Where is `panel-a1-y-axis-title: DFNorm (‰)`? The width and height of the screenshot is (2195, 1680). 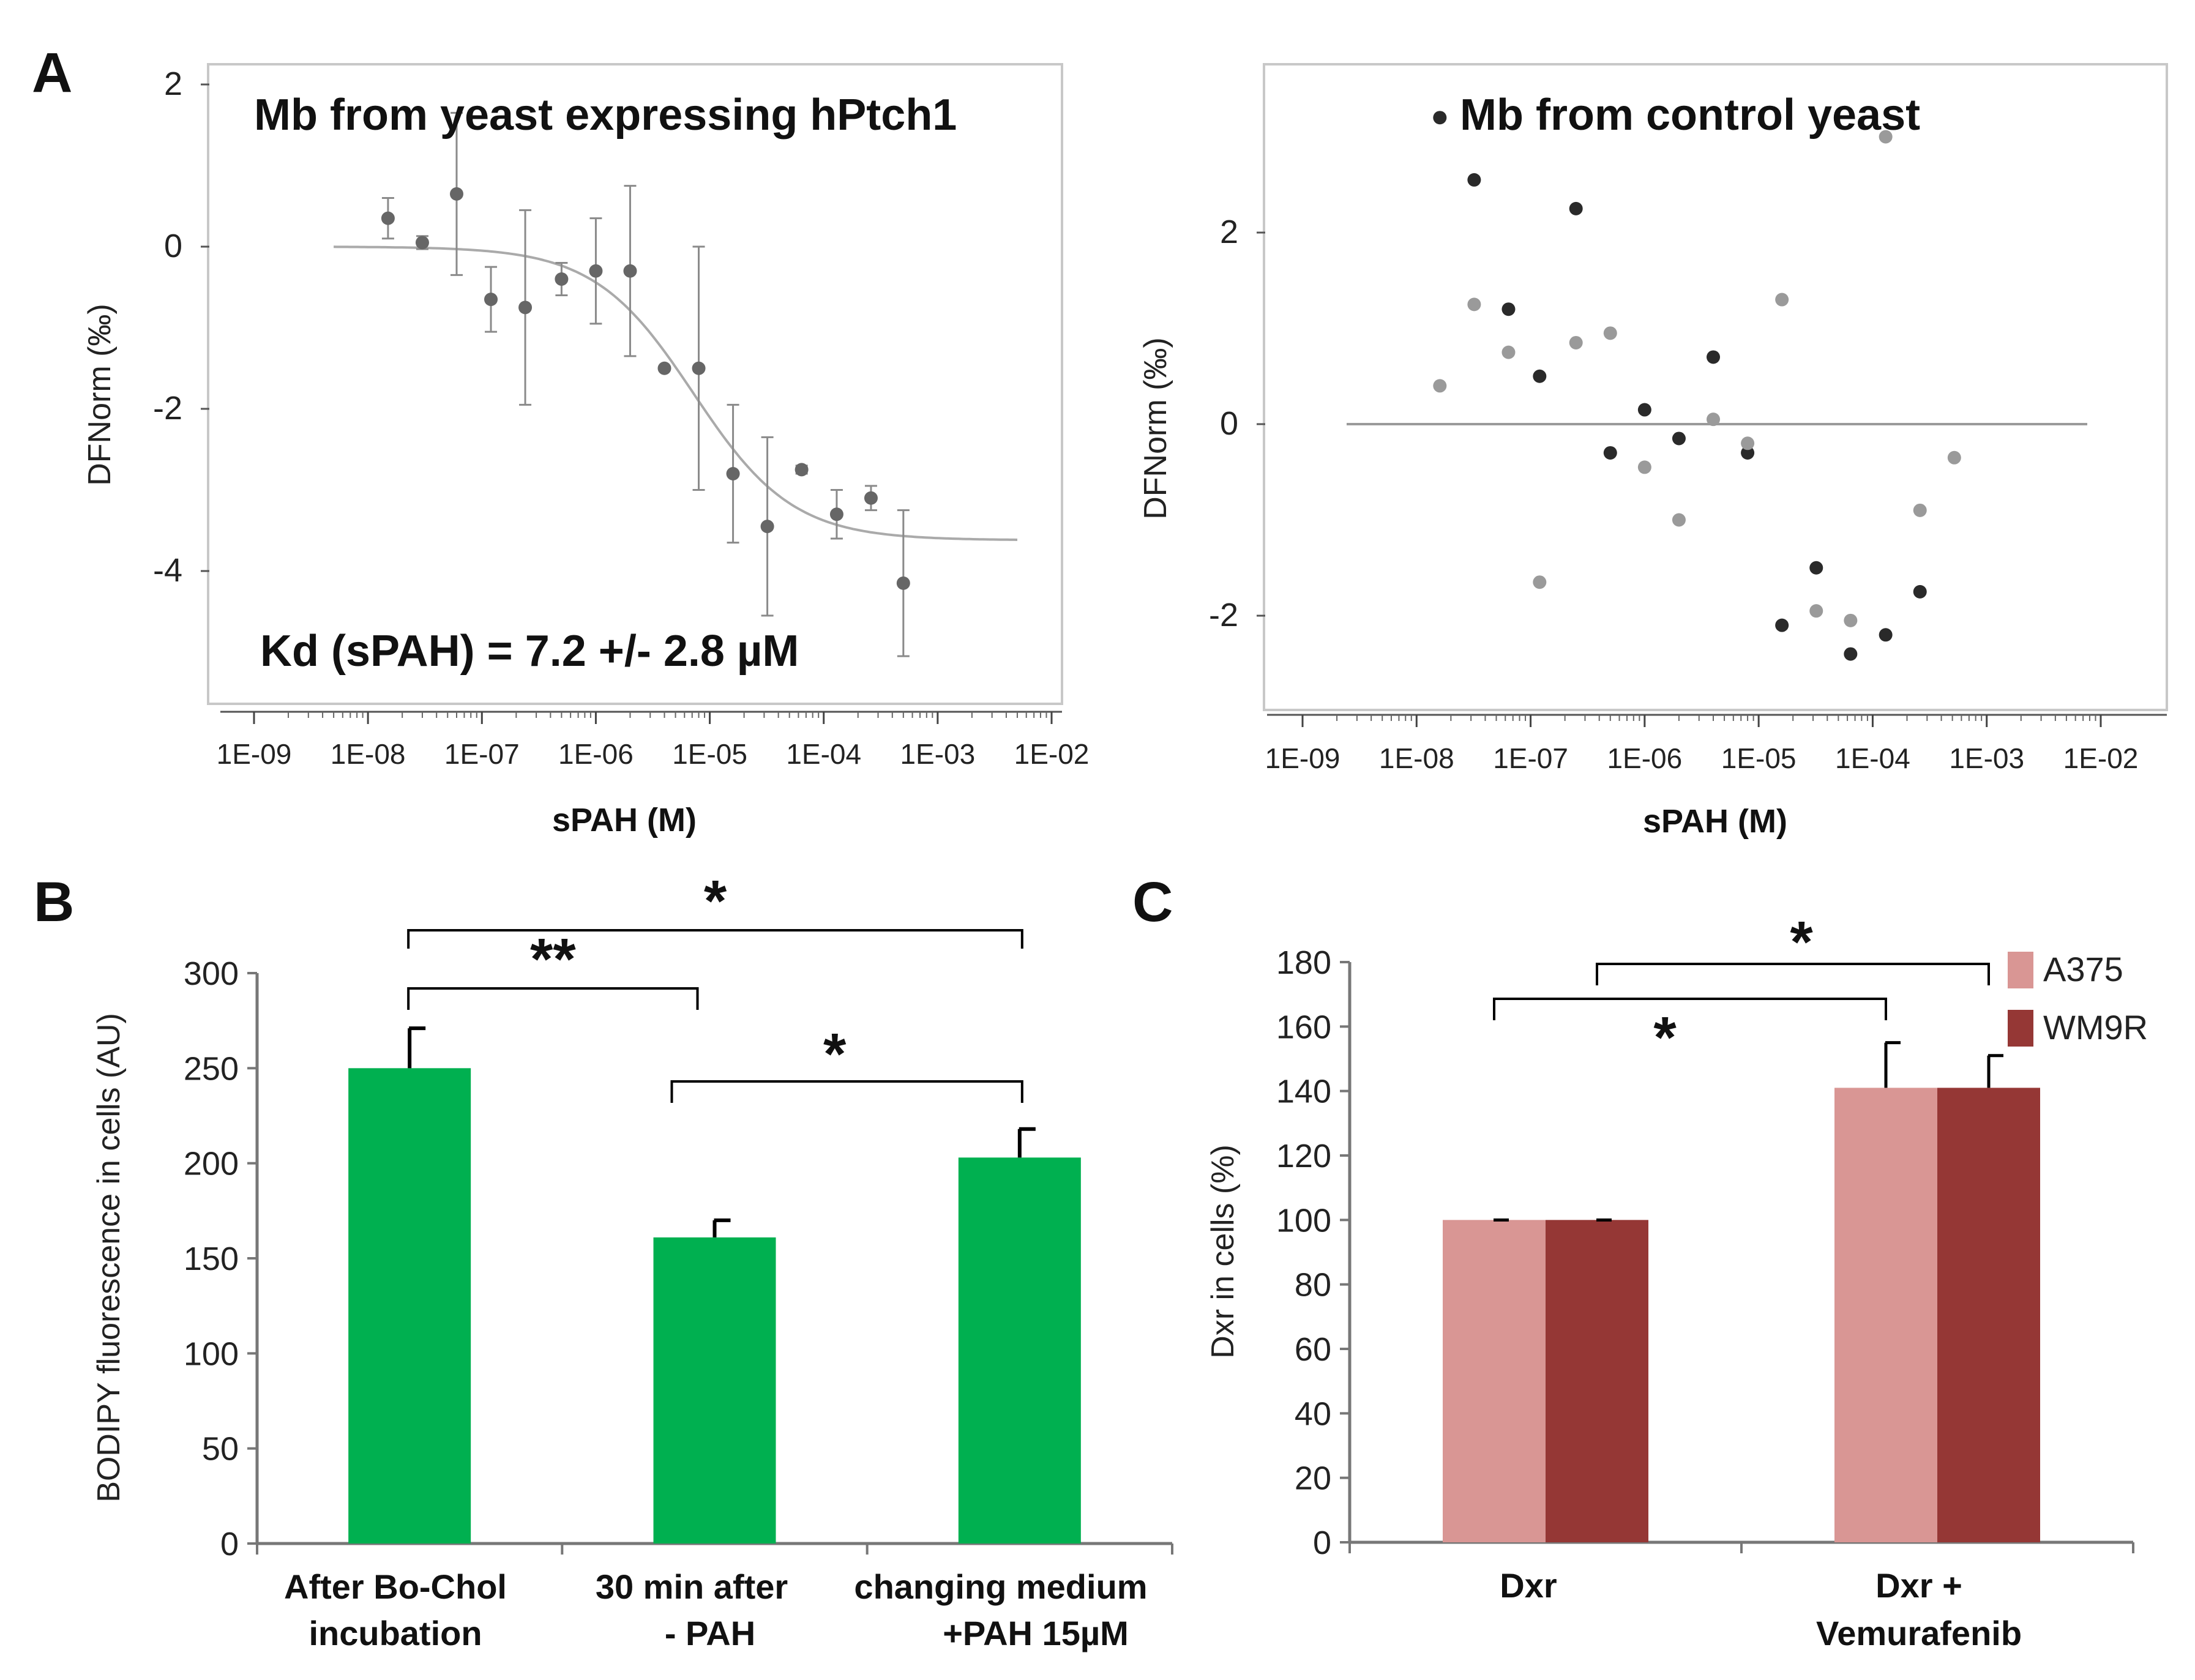
panel-a1-y-axis-title: DFNorm (‰) is located at coordinates (100, 395).